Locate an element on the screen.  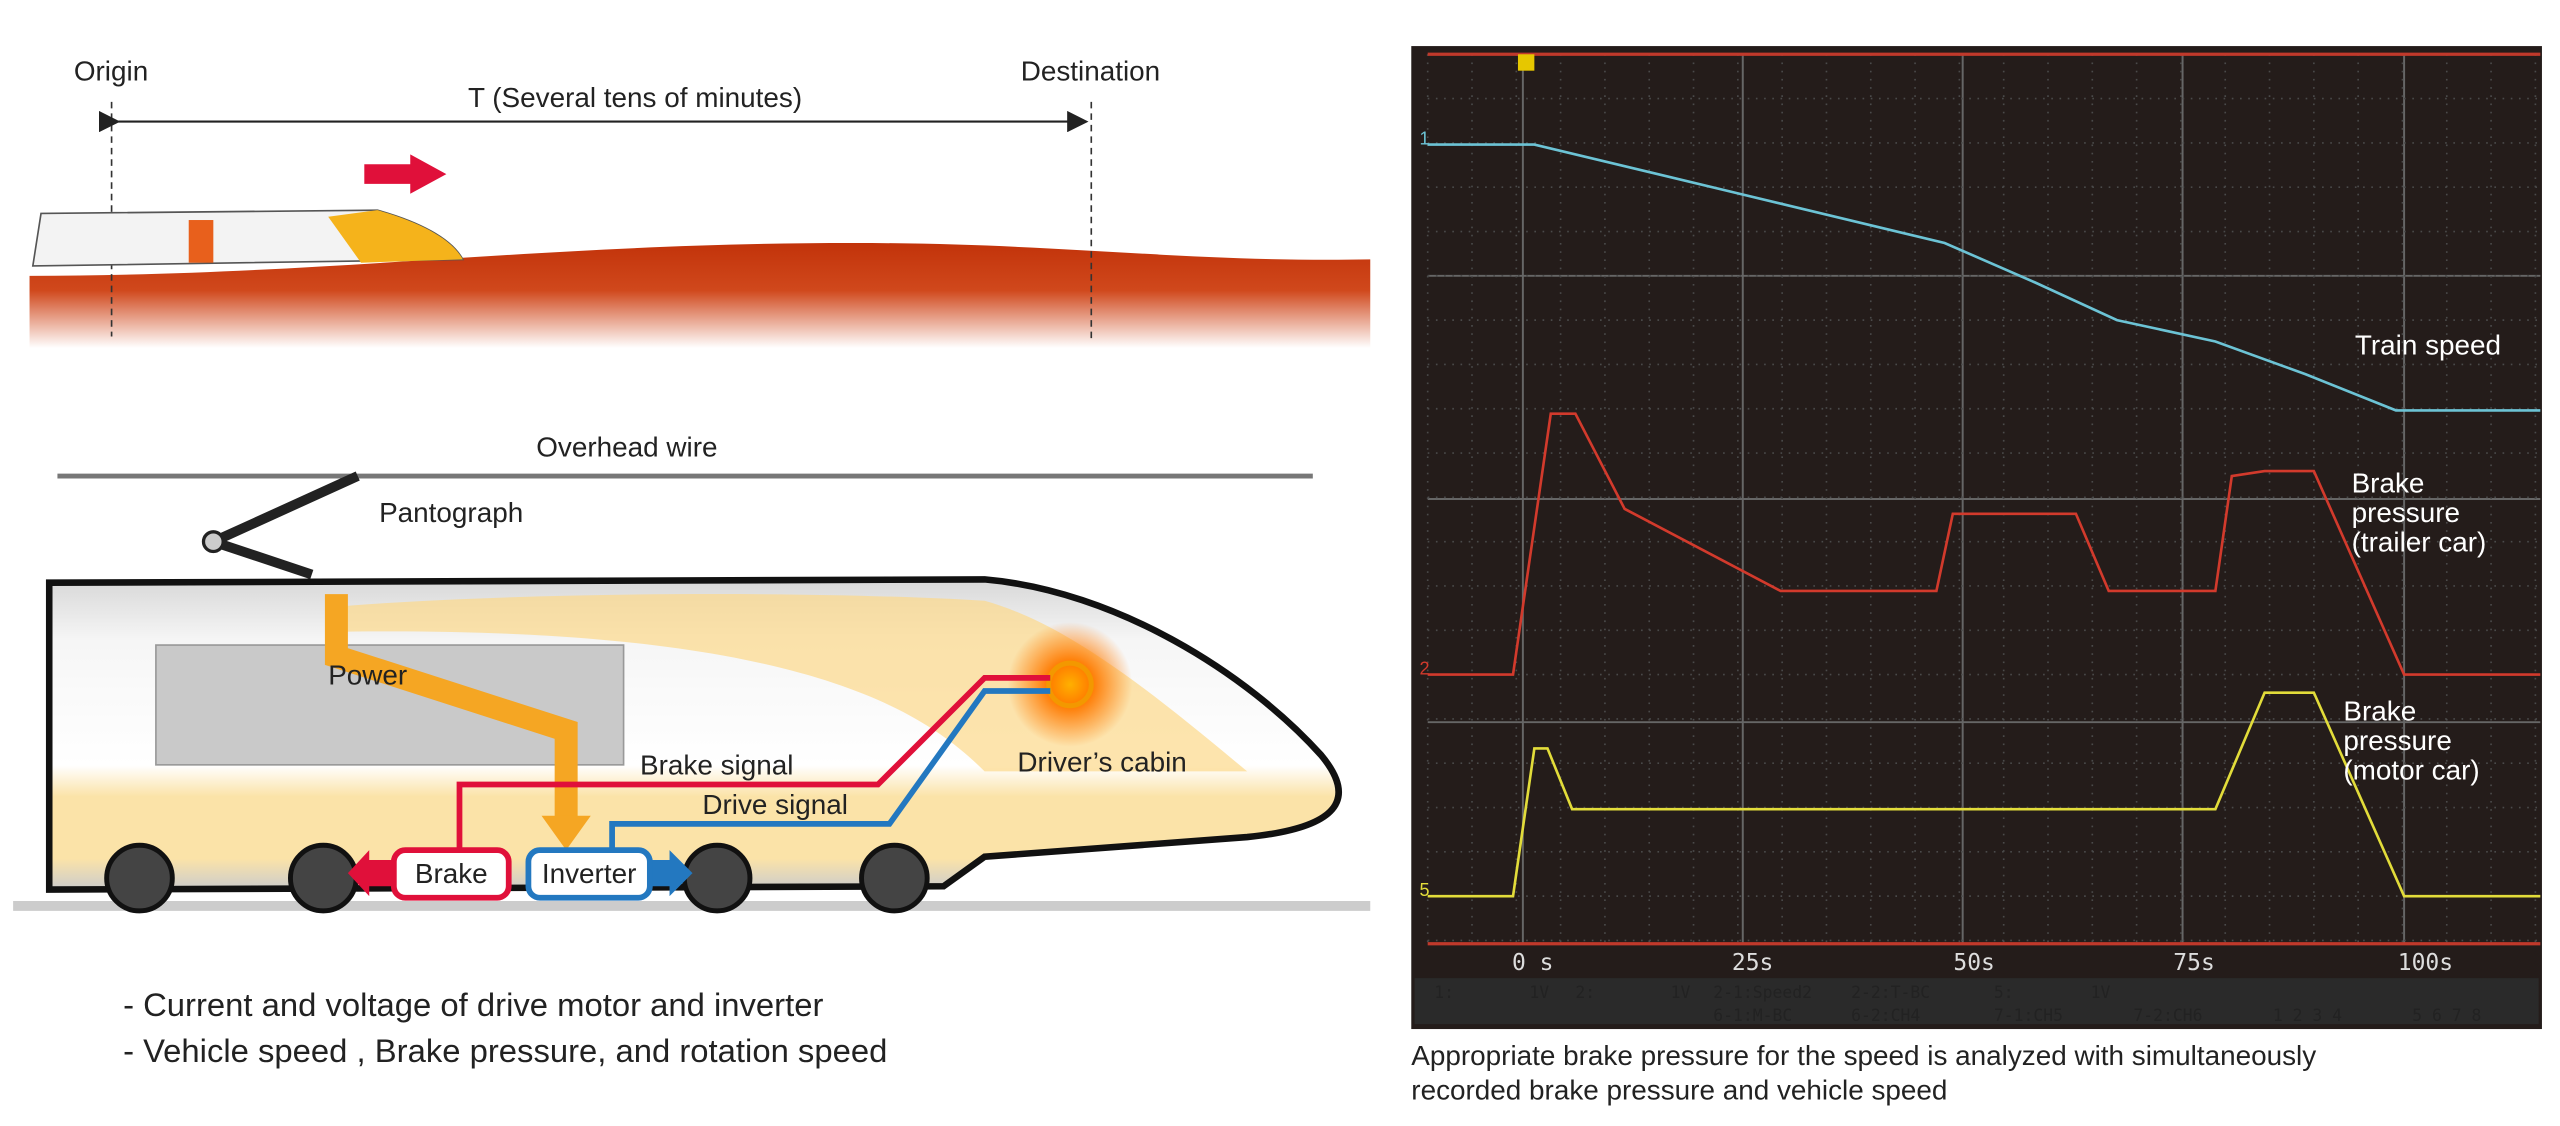
power-arrowhead is located at coordinates (566, 833).